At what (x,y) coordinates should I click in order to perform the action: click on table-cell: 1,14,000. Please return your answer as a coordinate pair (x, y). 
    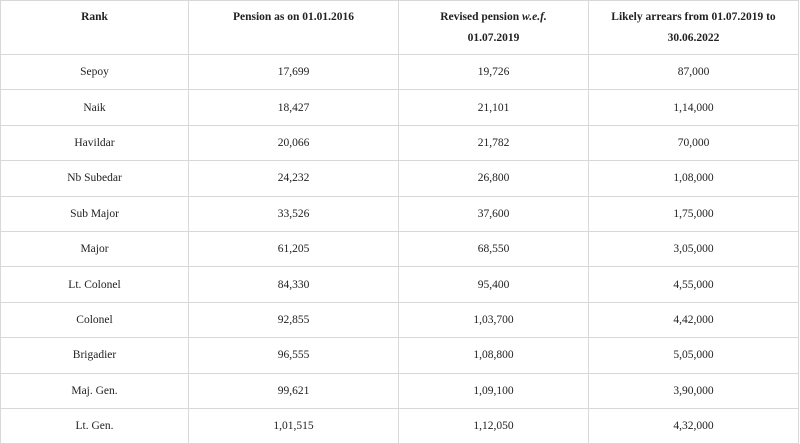
    Looking at the image, I should click on (693, 107).